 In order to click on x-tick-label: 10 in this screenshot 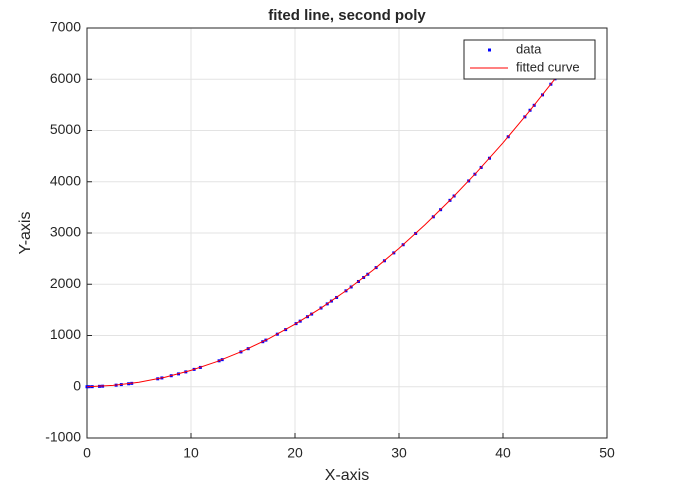, I will do `click(191, 453)`.